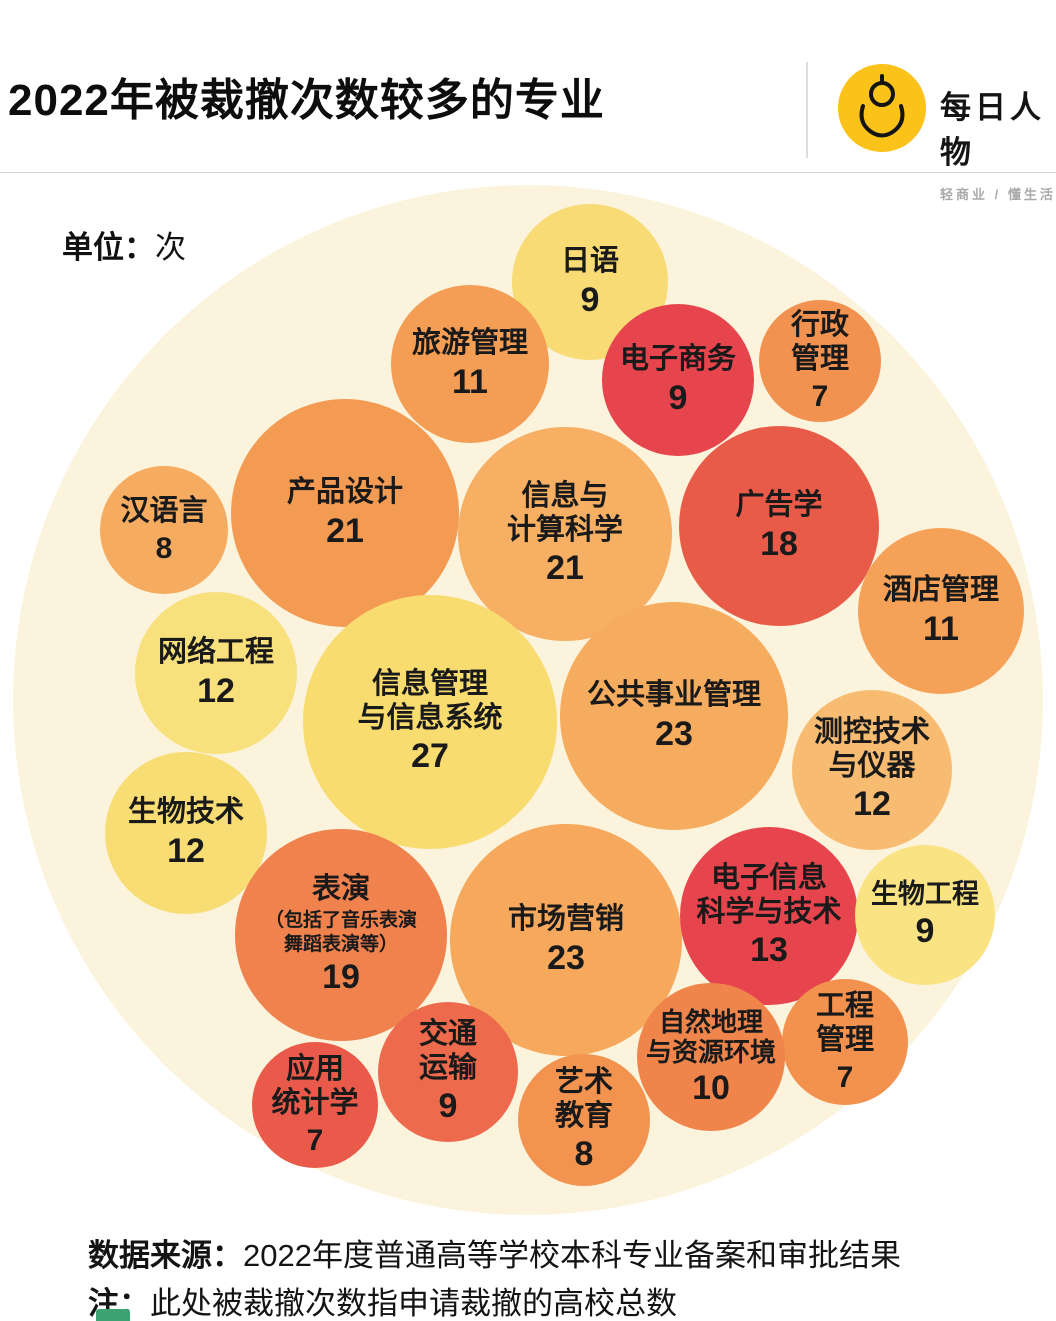  I want to click on bubble-label: 旅游管理, so click(469, 342).